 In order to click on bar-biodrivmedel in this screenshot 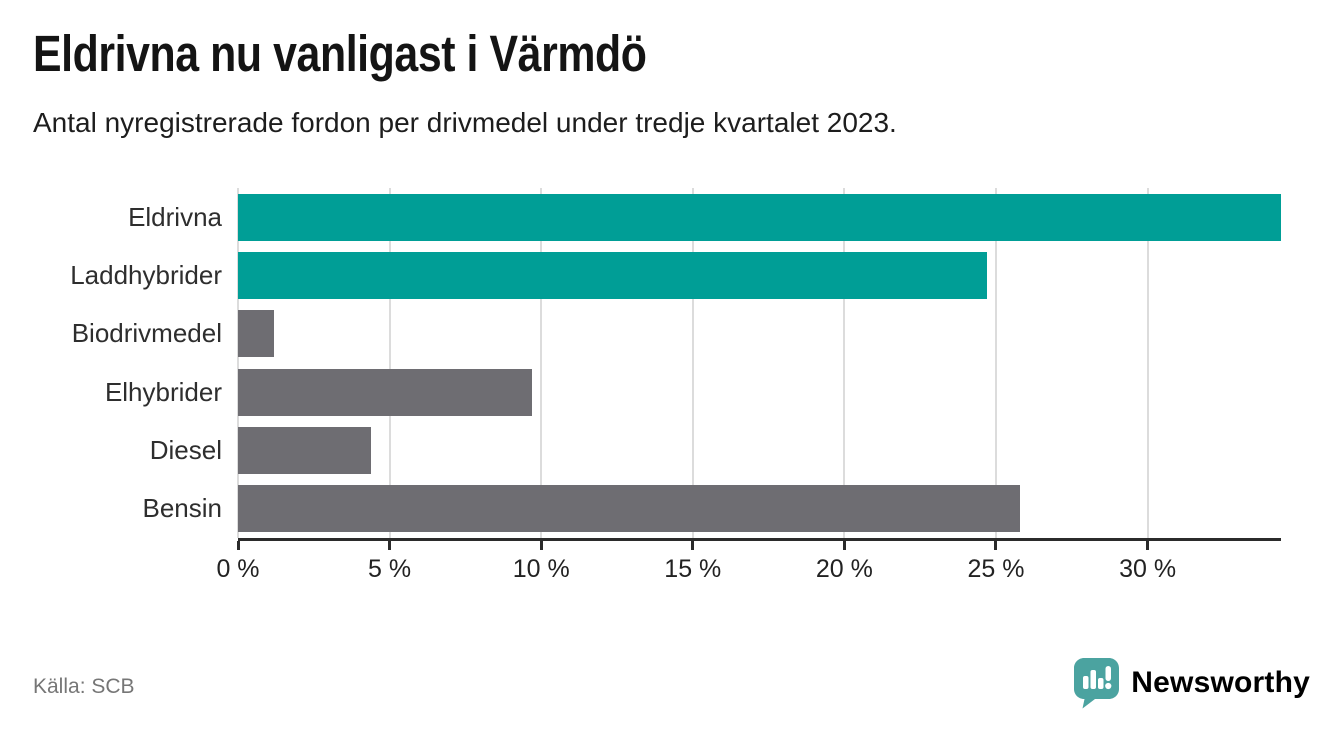, I will do `click(256, 334)`.